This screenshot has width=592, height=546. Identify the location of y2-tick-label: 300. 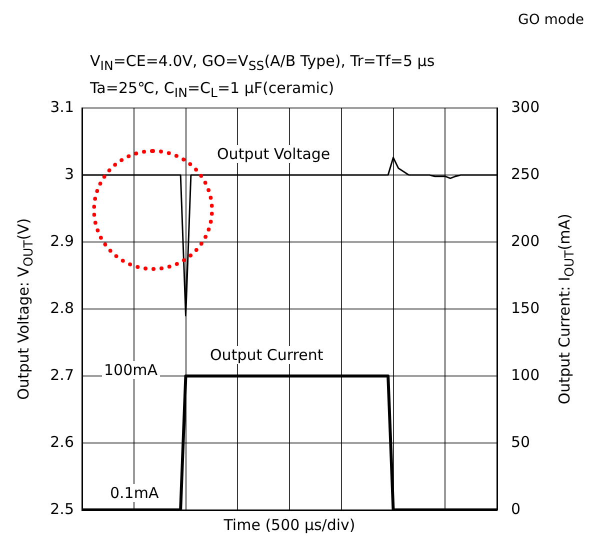
(525, 107).